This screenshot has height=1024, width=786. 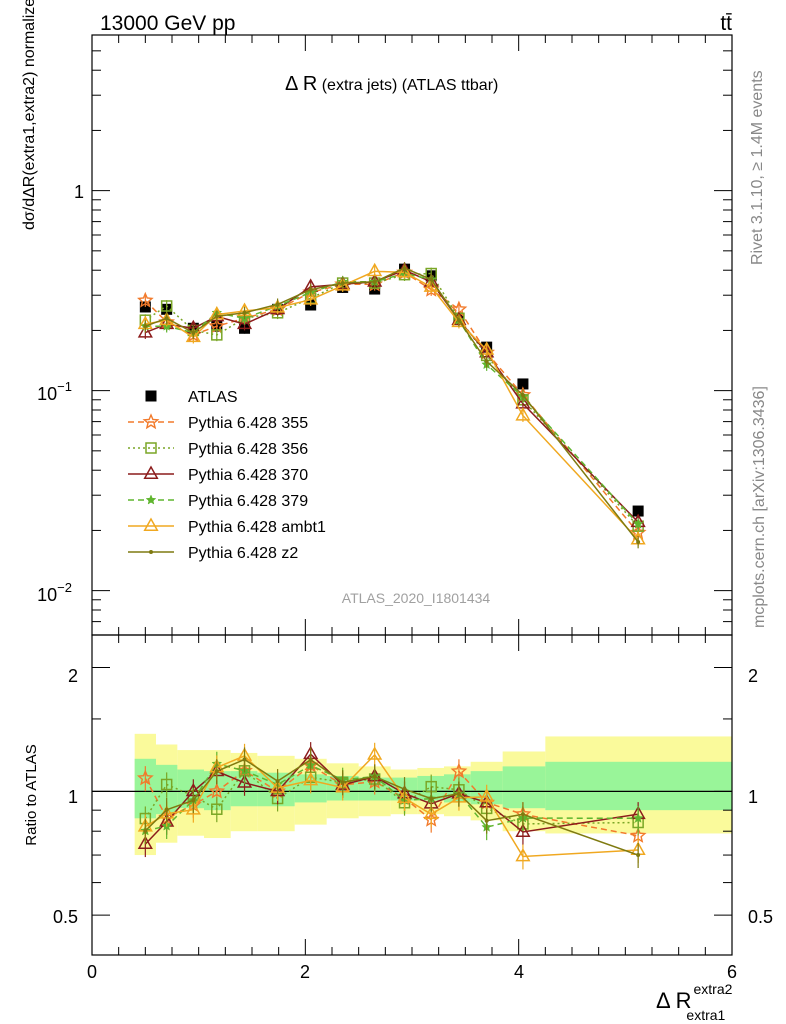 What do you see at coordinates (73, 797) in the screenshot?
I see `ratio-ytick-label-1: 1` at bounding box center [73, 797].